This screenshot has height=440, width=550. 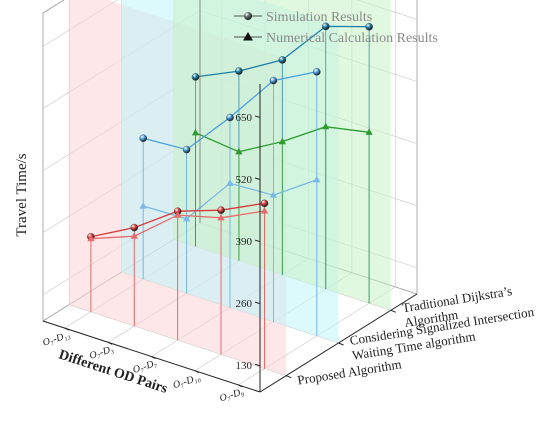 I want to click on x-tick-label: O₇-D₉, so click(x=231, y=395).